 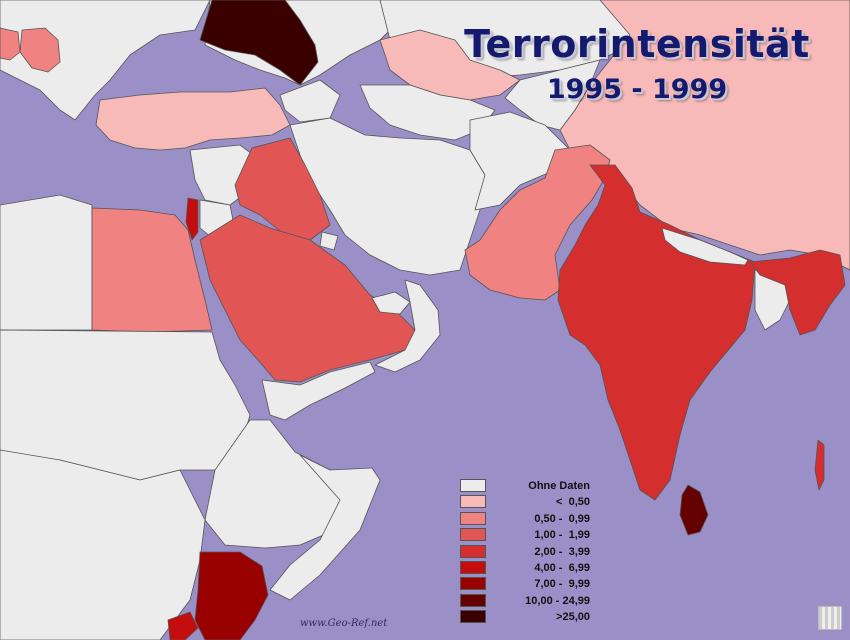 What do you see at coordinates (259, 43) in the screenshot?
I see `region-chechnya` at bounding box center [259, 43].